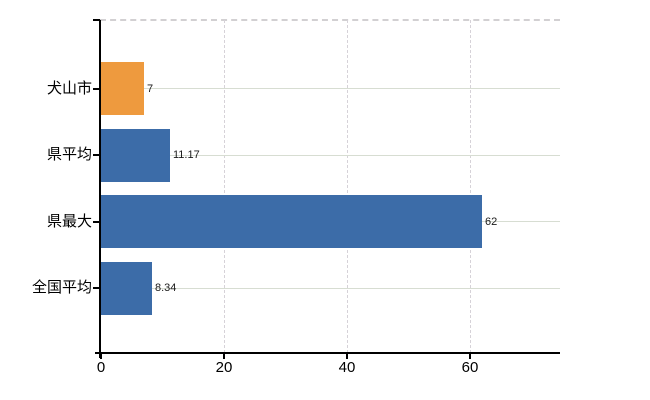 This screenshot has height=400, width=650. What do you see at coordinates (150, 88) in the screenshot?
I see `bar-value-label-0: 7` at bounding box center [150, 88].